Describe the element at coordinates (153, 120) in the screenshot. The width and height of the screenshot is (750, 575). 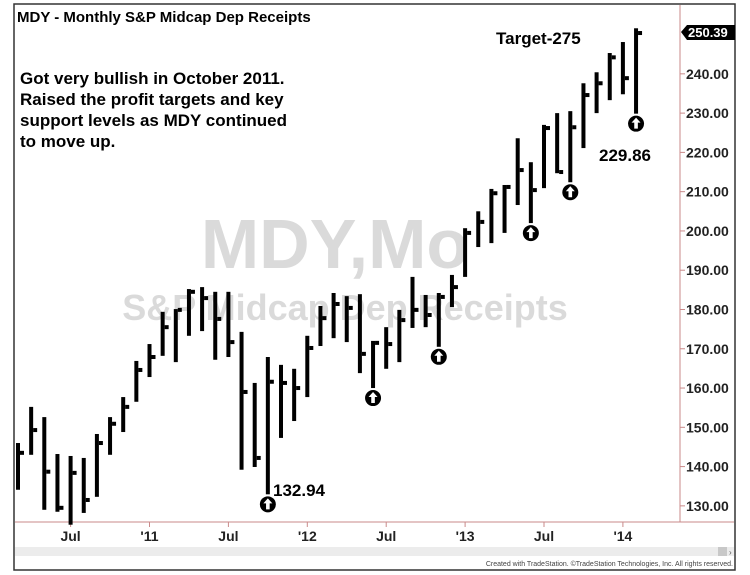
I see `note-line: support levels as MDY continued` at that location.